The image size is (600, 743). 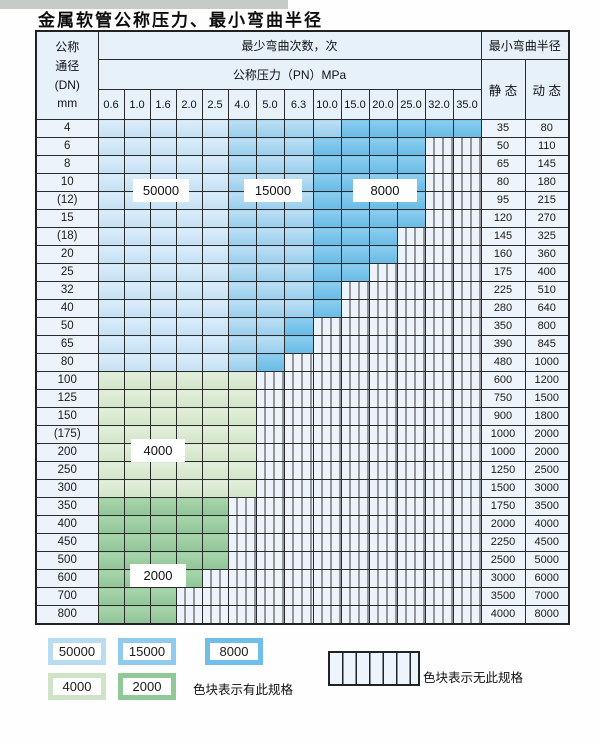 What do you see at coordinates (302, 164) in the screenshot?
I see `table-row: 8 65 145` at bounding box center [302, 164].